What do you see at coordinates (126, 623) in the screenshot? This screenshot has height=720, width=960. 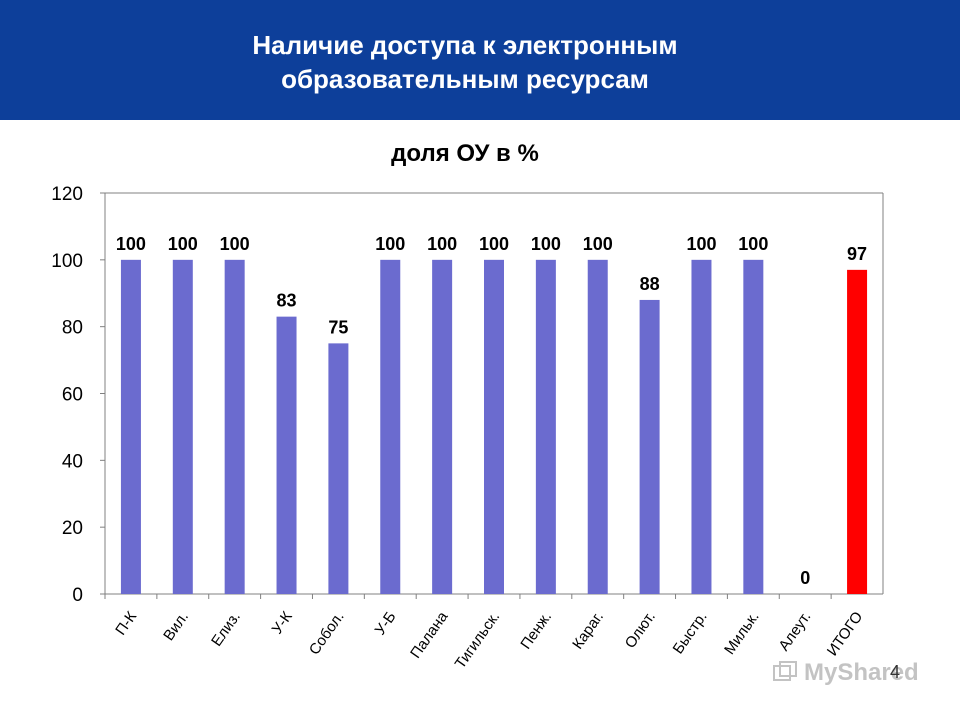 I see `x-tick-label: П-К` at bounding box center [126, 623].